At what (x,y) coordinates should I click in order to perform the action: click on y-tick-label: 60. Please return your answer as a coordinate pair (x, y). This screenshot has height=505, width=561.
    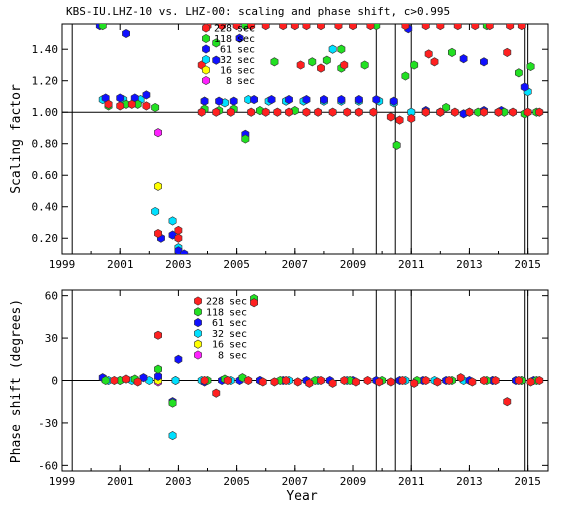
    Looking at the image, I should click on (51, 296).